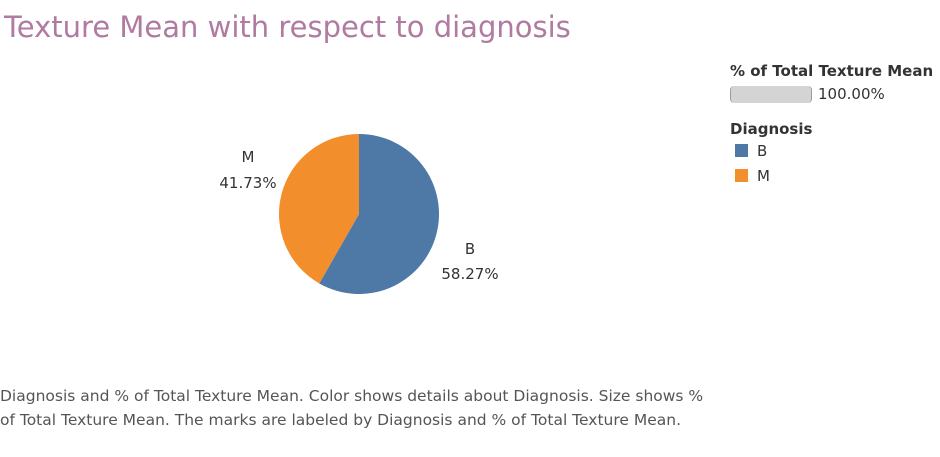  Describe the element at coordinates (763, 175) in the screenshot. I see `legend-label-m: M` at that location.